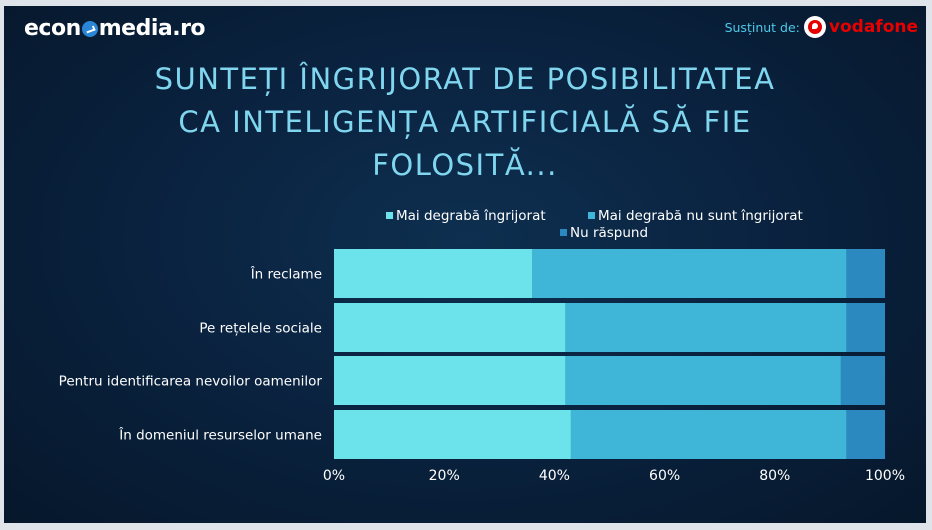  What do you see at coordinates (471, 216) in the screenshot?
I see `legend-label-1: Mai degrabă îngrijorat` at bounding box center [471, 216].